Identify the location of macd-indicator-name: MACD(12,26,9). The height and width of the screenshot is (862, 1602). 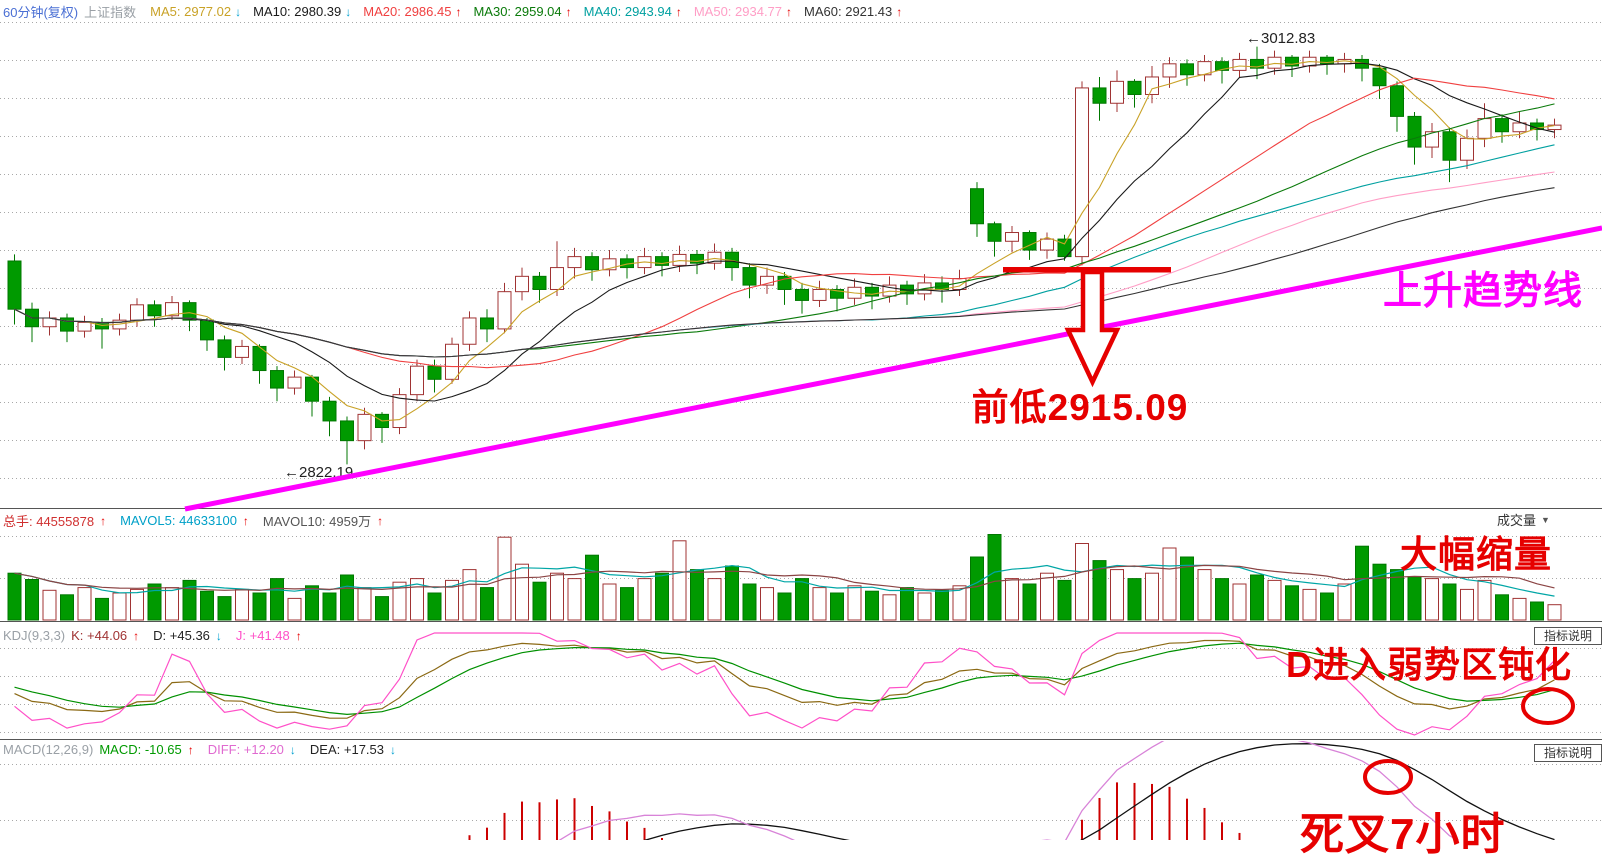
(48, 749).